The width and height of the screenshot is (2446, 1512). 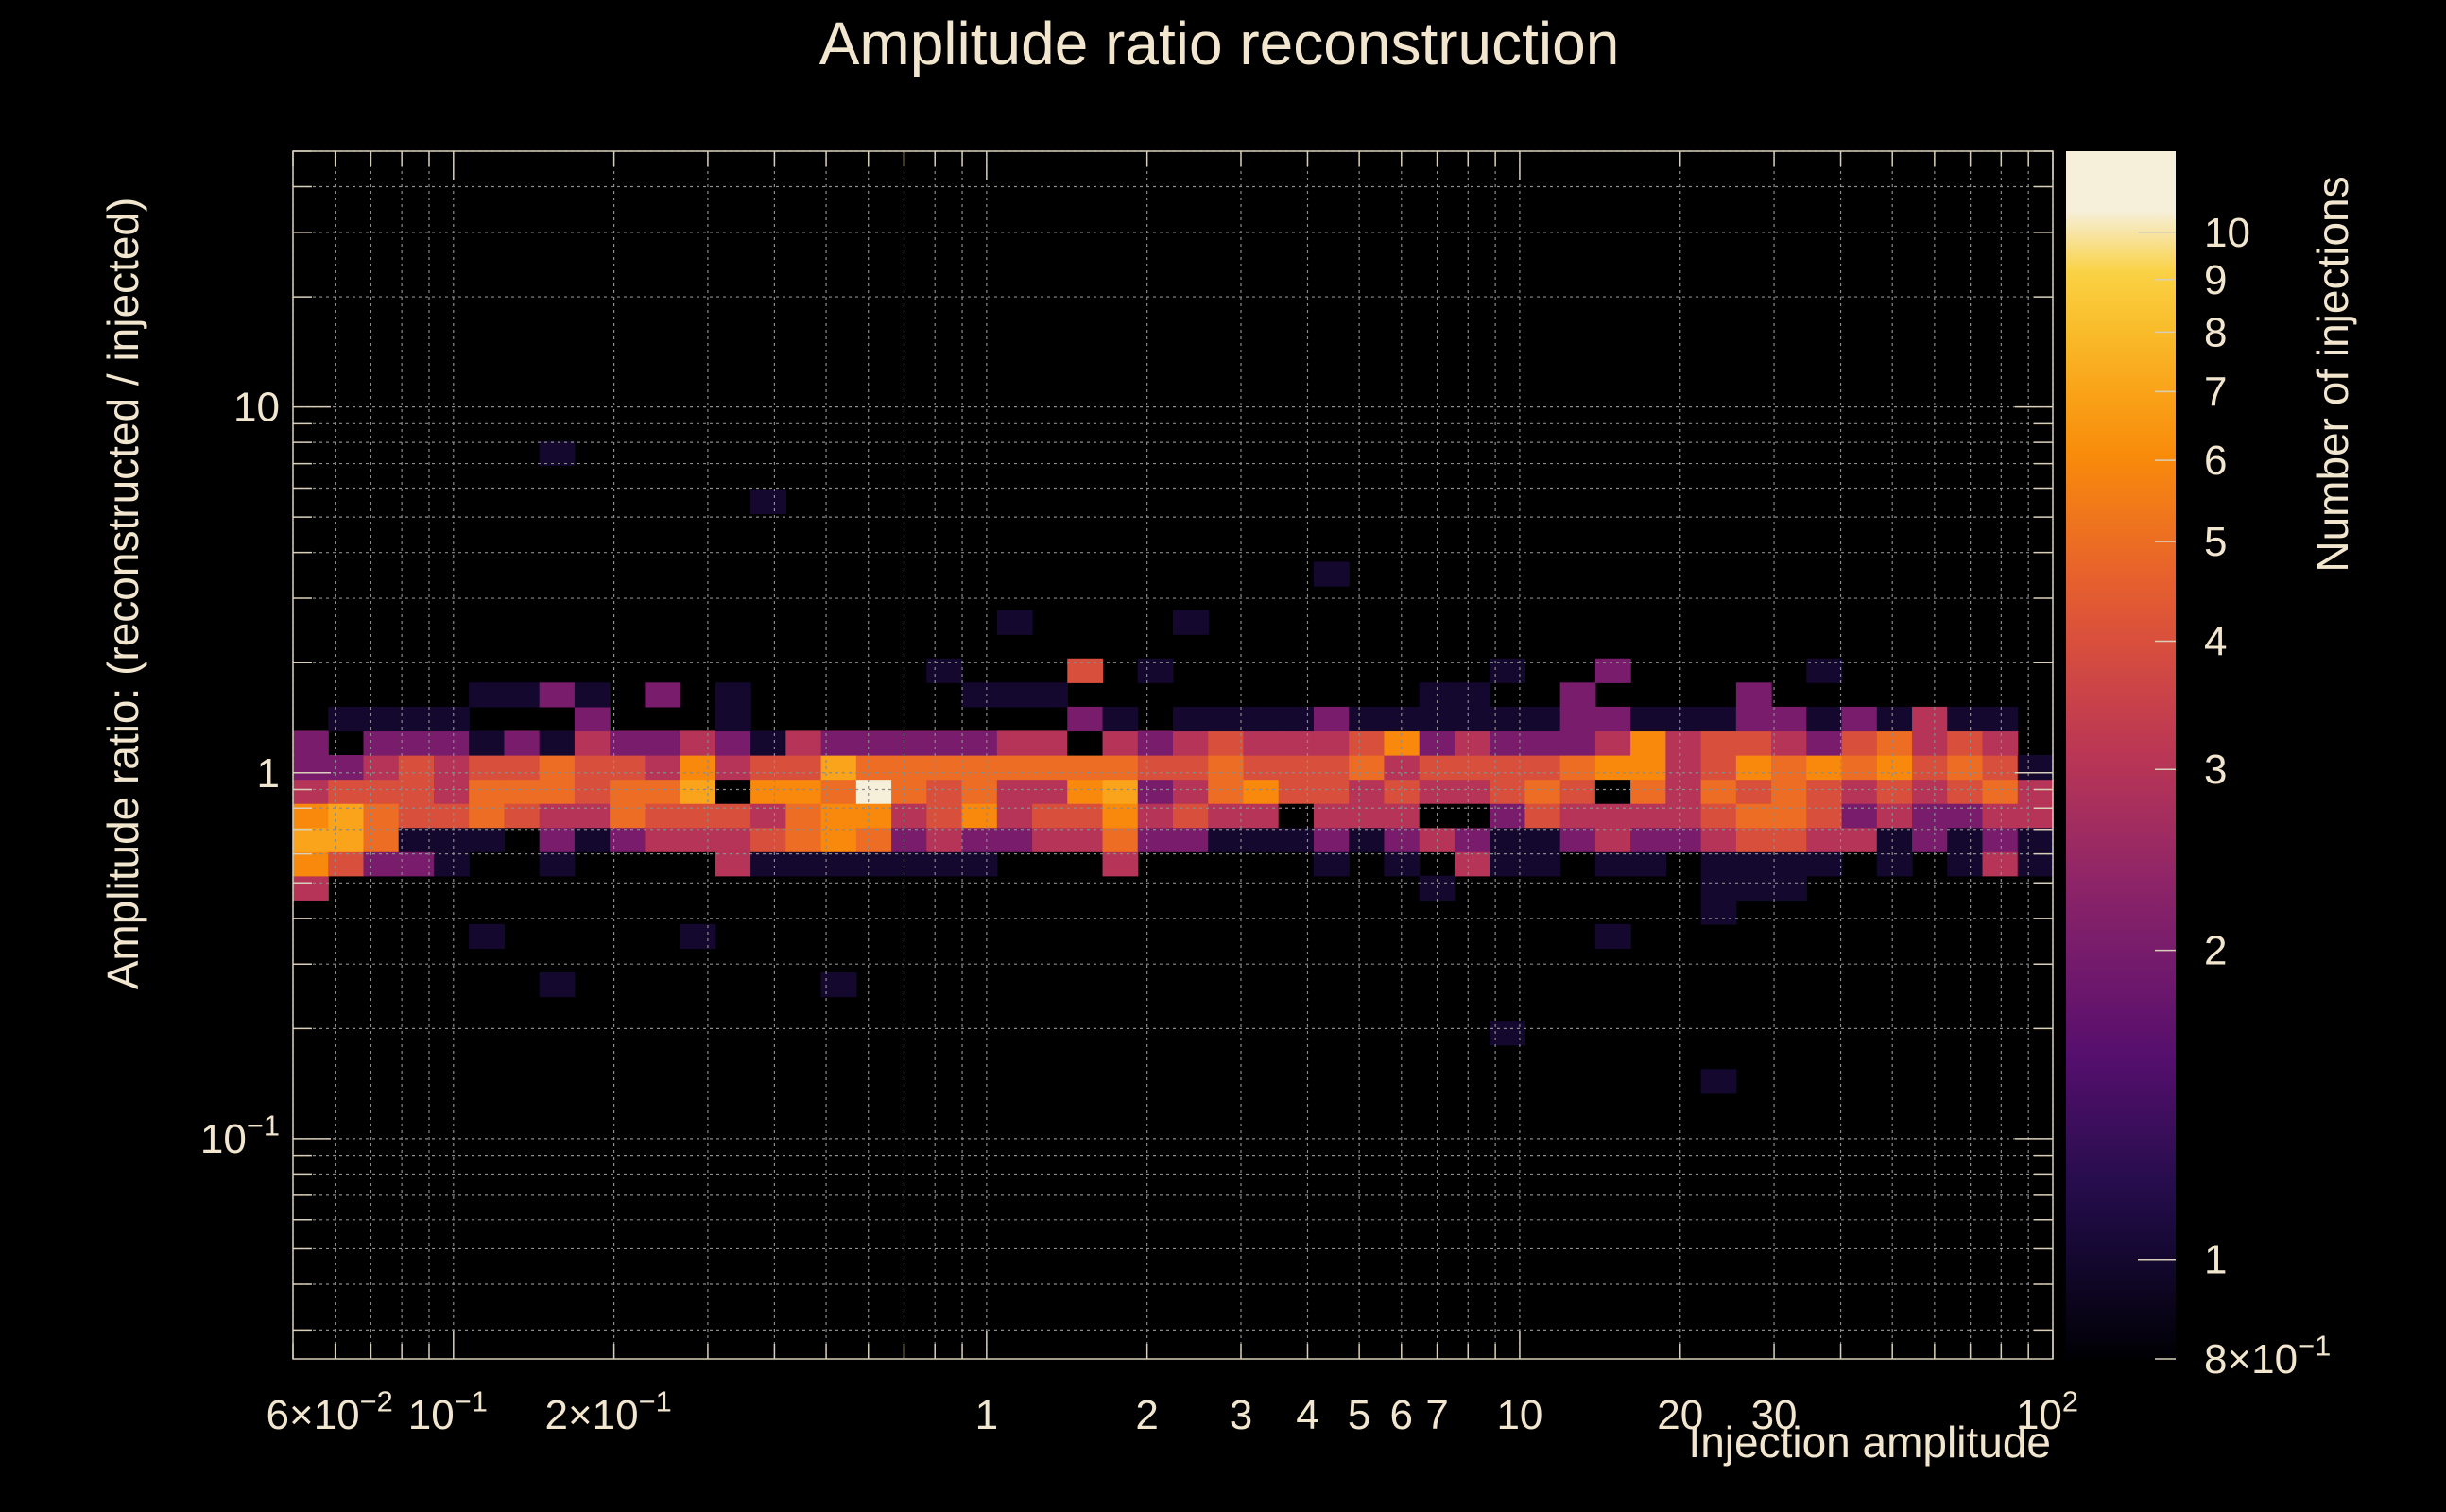 What do you see at coordinates (2215, 461) in the screenshot?
I see `colorbar-tick-label: 6` at bounding box center [2215, 461].